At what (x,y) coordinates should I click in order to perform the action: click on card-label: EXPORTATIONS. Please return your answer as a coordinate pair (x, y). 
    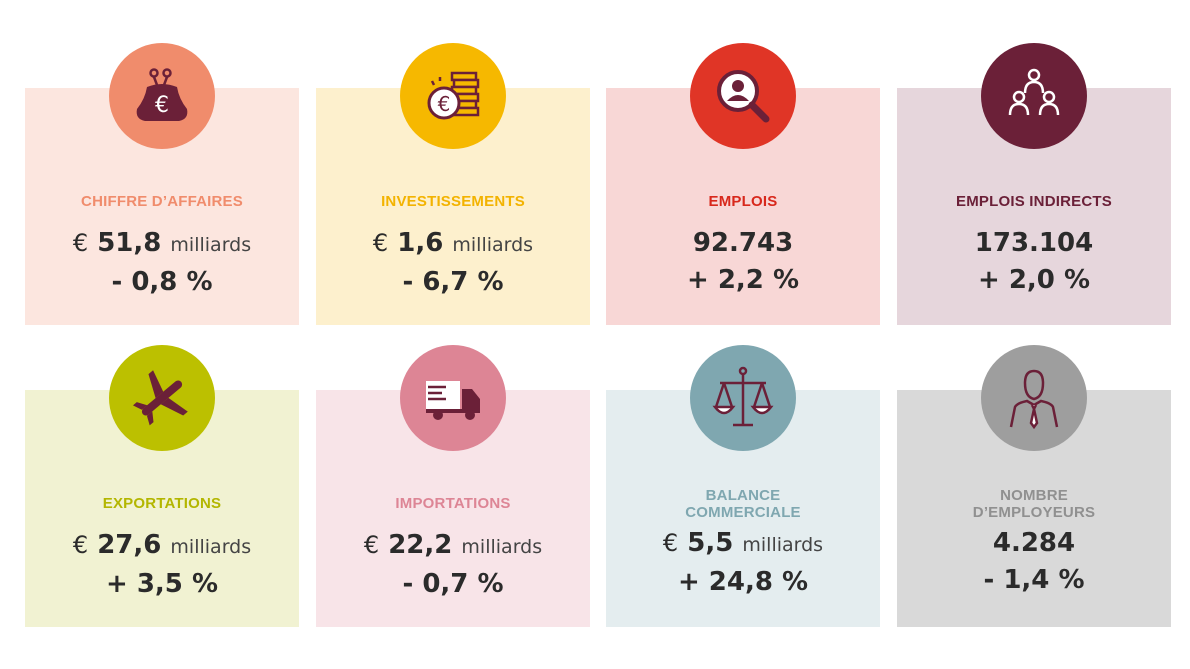
    Looking at the image, I should click on (162, 503).